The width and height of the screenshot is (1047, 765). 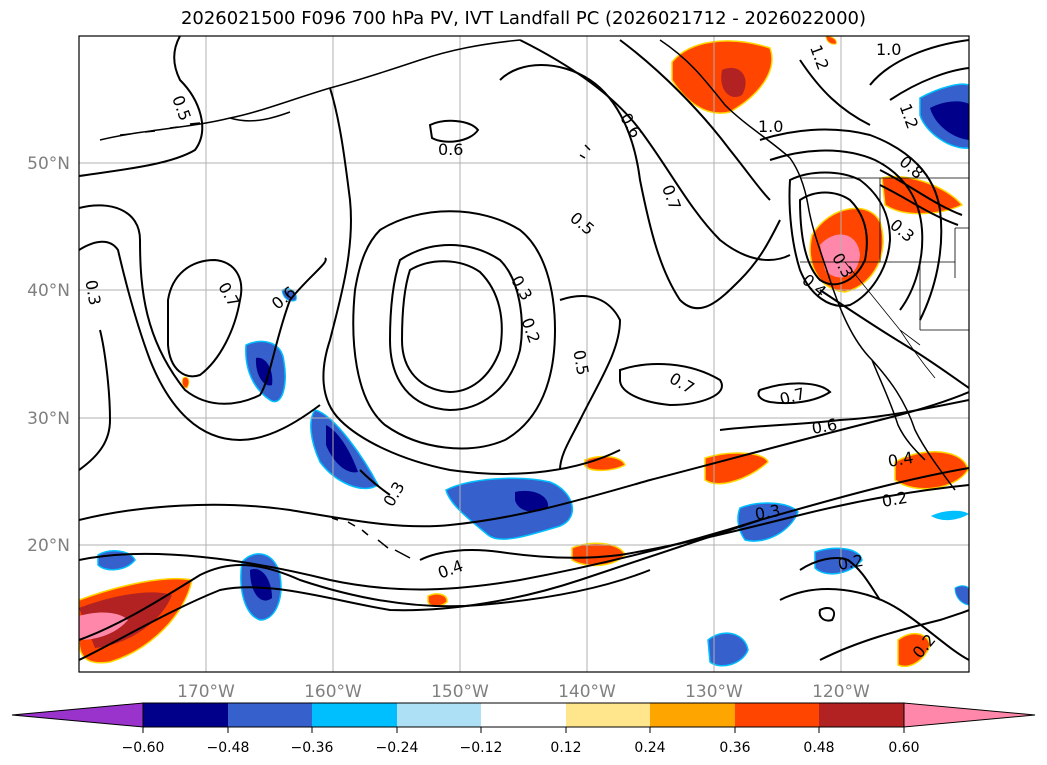 What do you see at coordinates (523, 692) in the screenshot?
I see `lon-tick-labels: 170°W 160°W 150°W 140°W 130°W 120°W` at bounding box center [523, 692].